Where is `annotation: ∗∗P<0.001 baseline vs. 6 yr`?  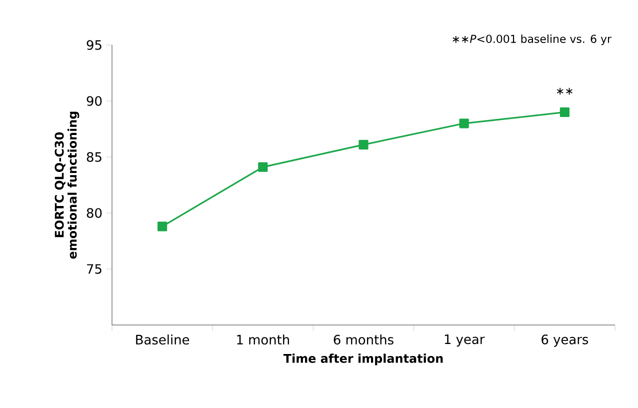
annotation: ∗∗P<0.001 baseline vs. 6 yr is located at coordinates (532, 40).